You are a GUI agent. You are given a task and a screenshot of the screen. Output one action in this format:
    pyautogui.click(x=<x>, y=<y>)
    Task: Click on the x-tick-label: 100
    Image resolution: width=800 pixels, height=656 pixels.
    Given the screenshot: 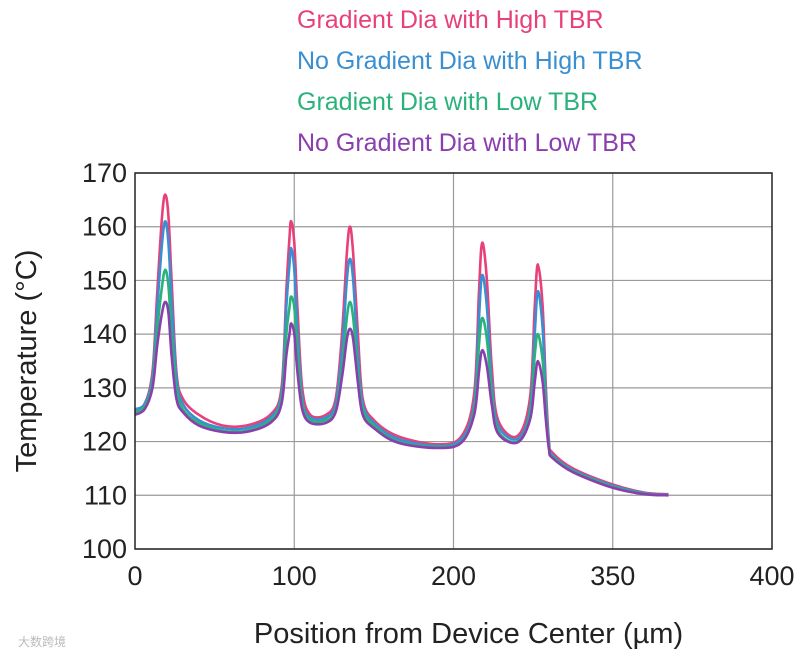 What is the action you would take?
    pyautogui.click(x=294, y=576)
    